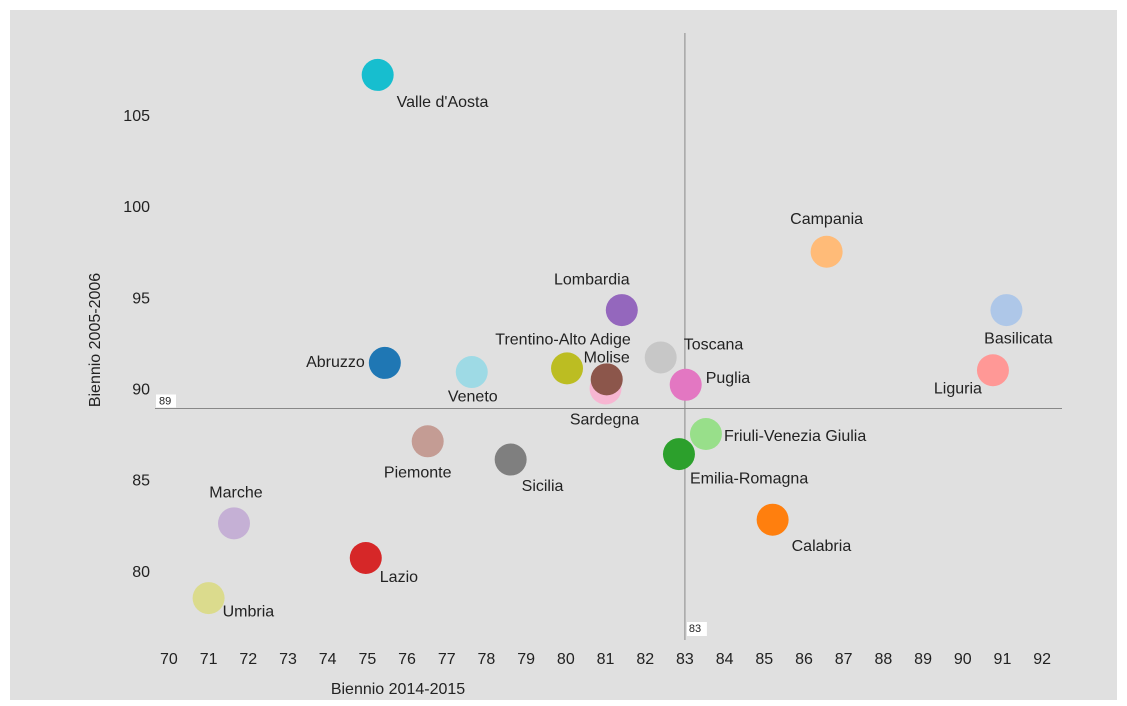  What do you see at coordinates (141, 481) in the screenshot?
I see `y-tick-label: 85` at bounding box center [141, 481].